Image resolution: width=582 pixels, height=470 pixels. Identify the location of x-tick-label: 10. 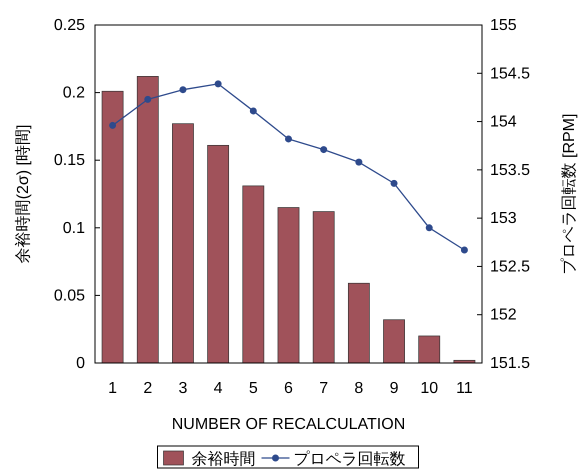
(429, 388).